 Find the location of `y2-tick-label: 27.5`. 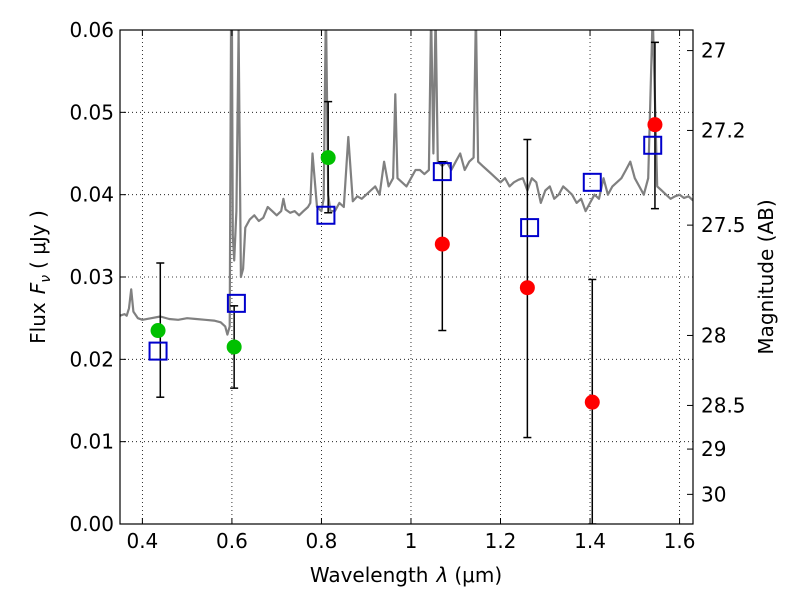

y2-tick-label: 27.5 is located at coordinates (723, 225).